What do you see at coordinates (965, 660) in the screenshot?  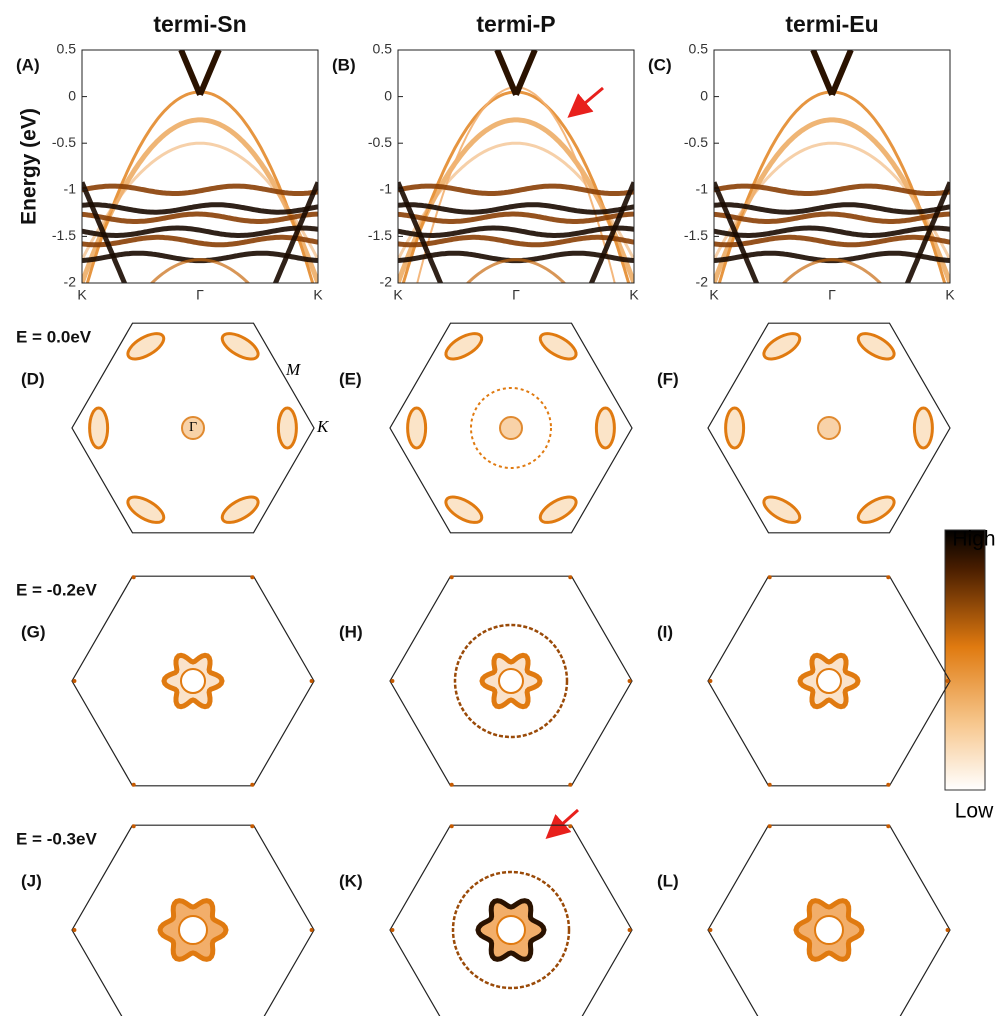 I see `colorbar` at bounding box center [965, 660].